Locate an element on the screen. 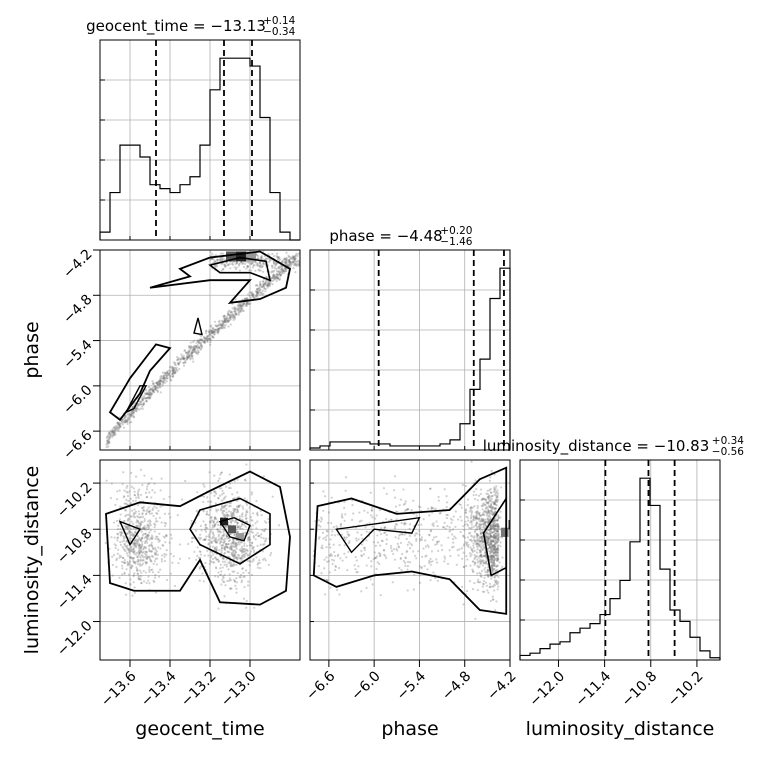 This screenshot has width=760, height=760. axes-frame is located at coordinates (620, 560).